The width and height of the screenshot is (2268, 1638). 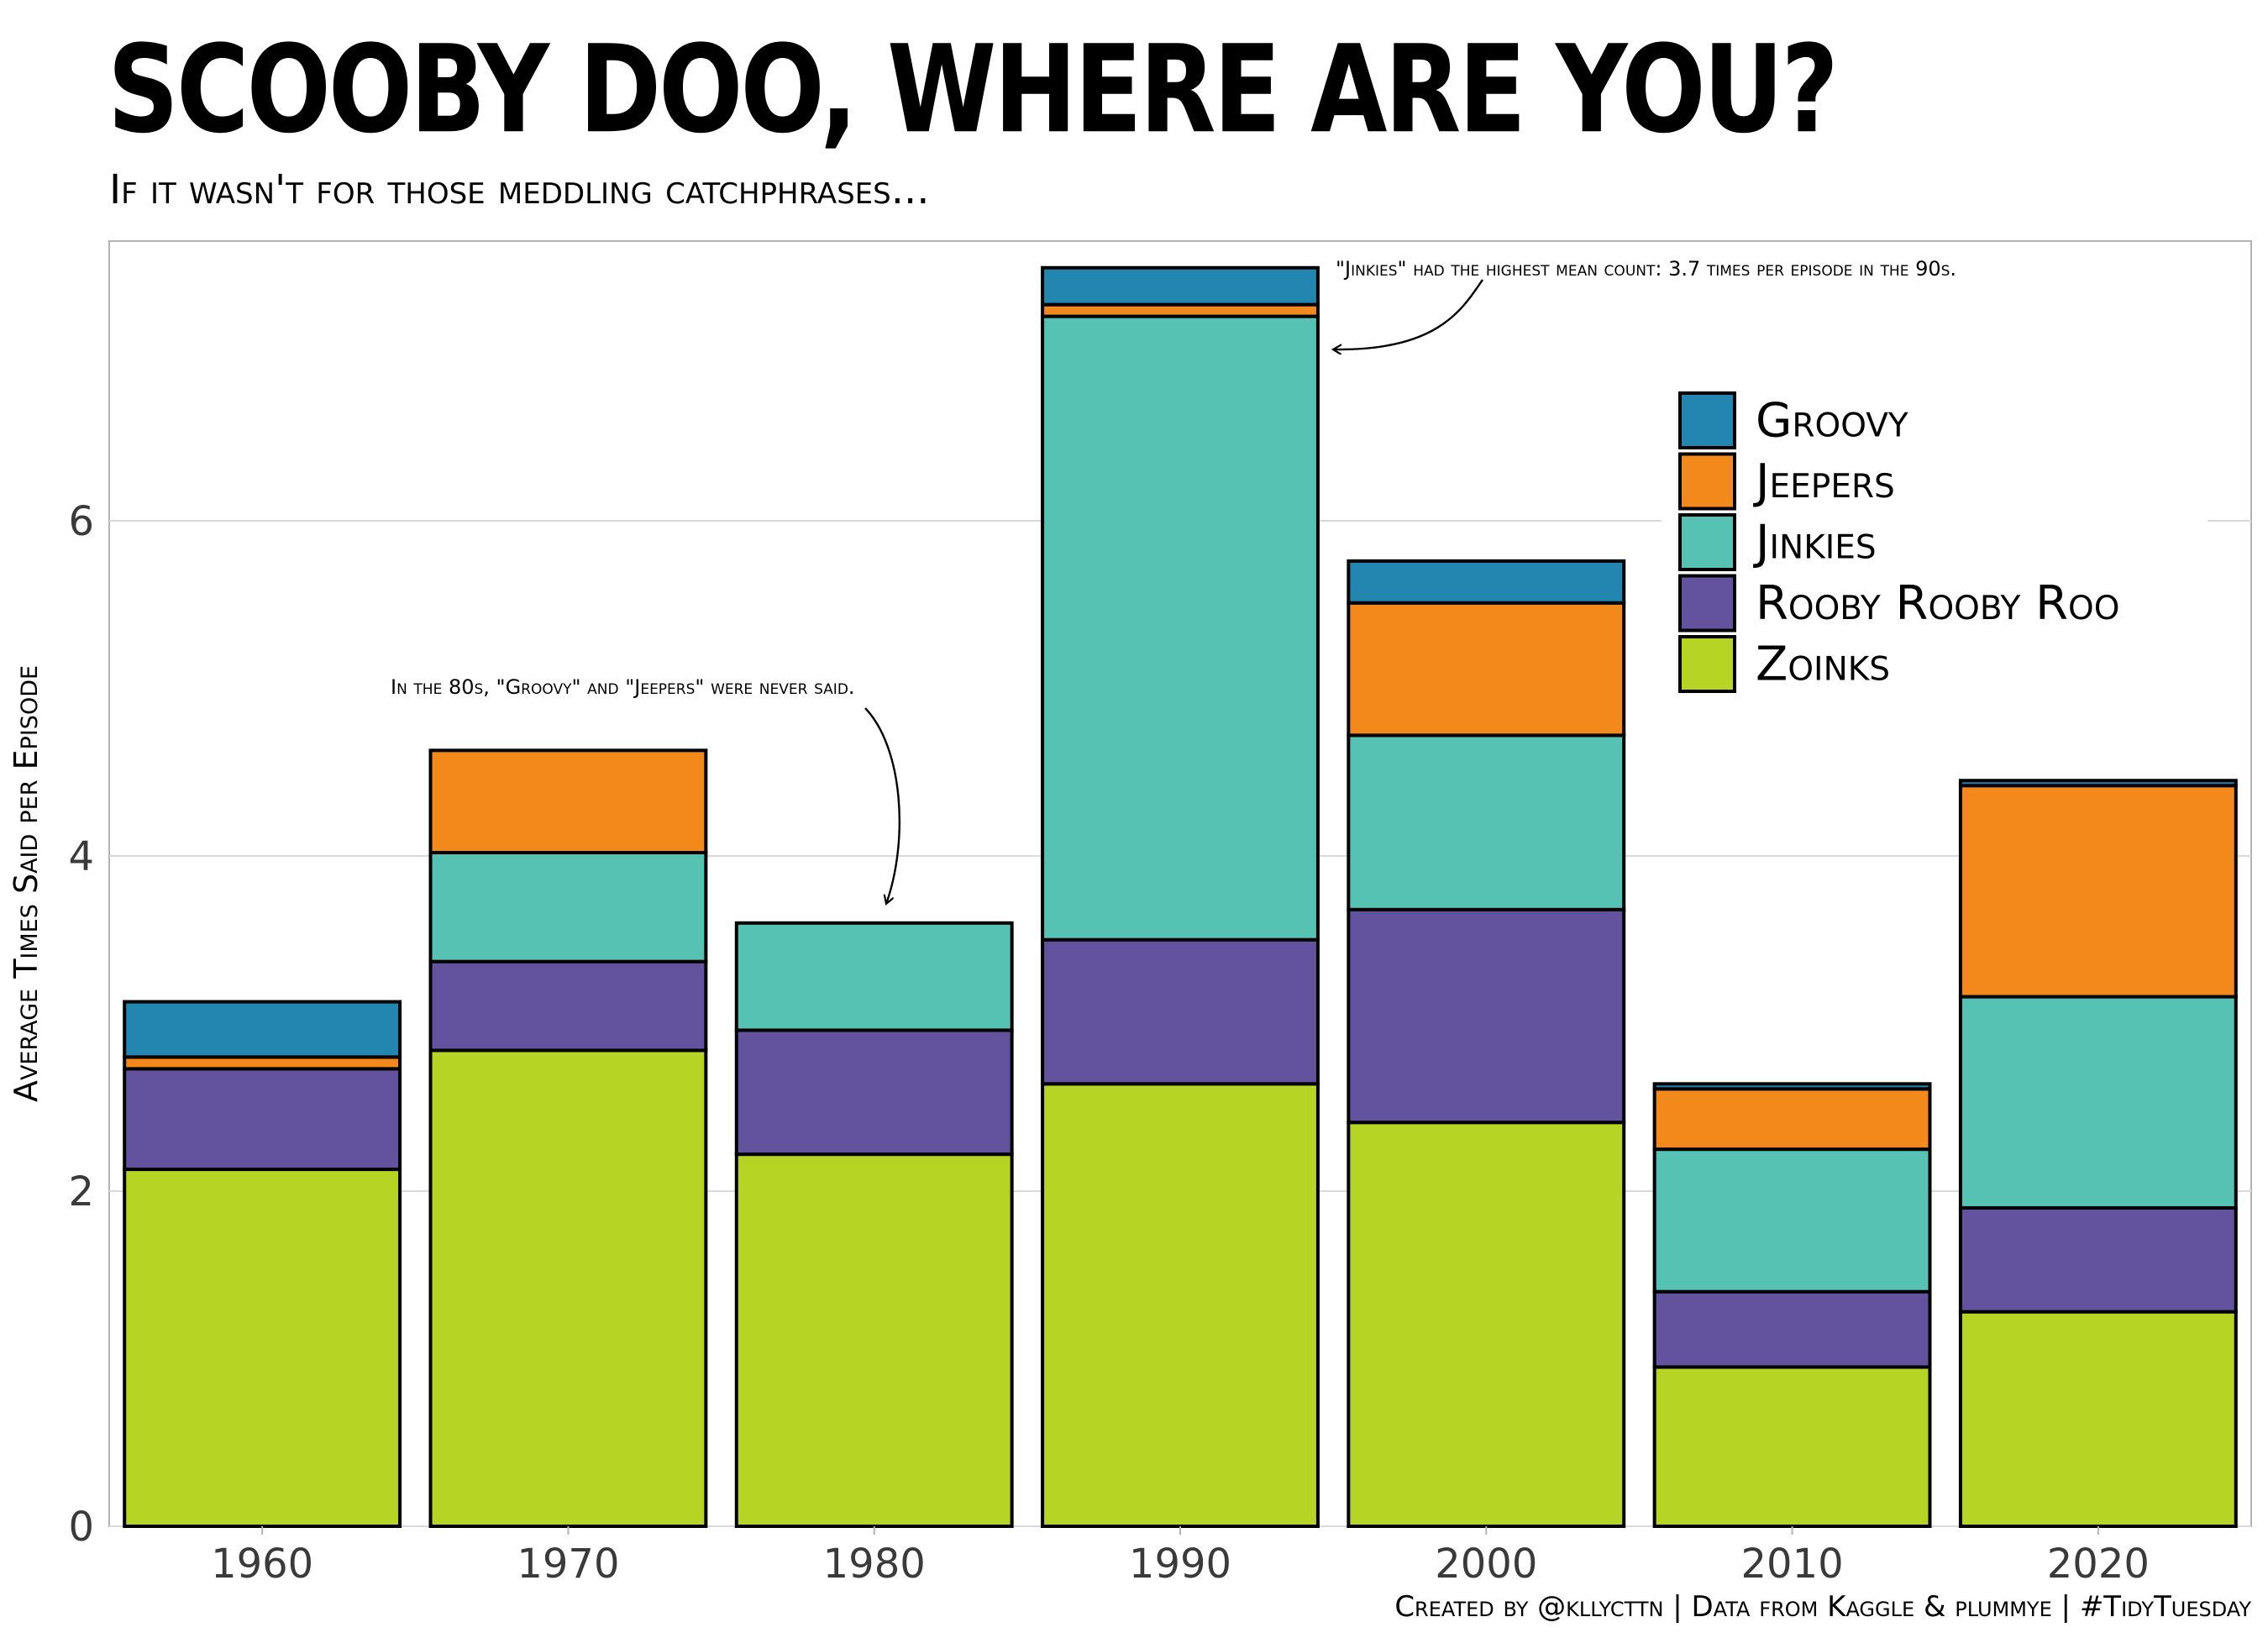 What do you see at coordinates (2098, 891) in the screenshot?
I see `bar-segment-jeepers-2020` at bounding box center [2098, 891].